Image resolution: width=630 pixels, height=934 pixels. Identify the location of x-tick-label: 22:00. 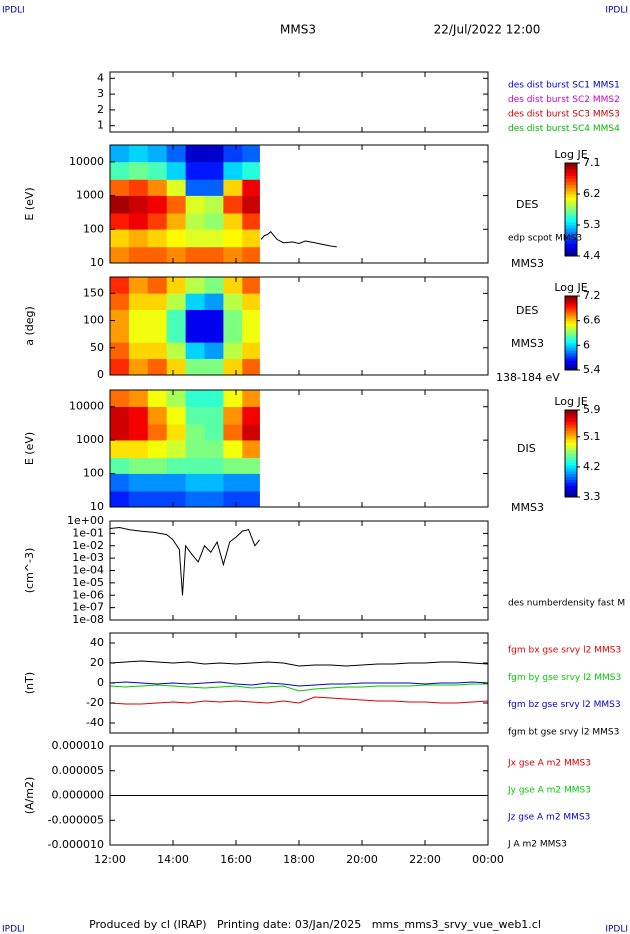
(425, 859).